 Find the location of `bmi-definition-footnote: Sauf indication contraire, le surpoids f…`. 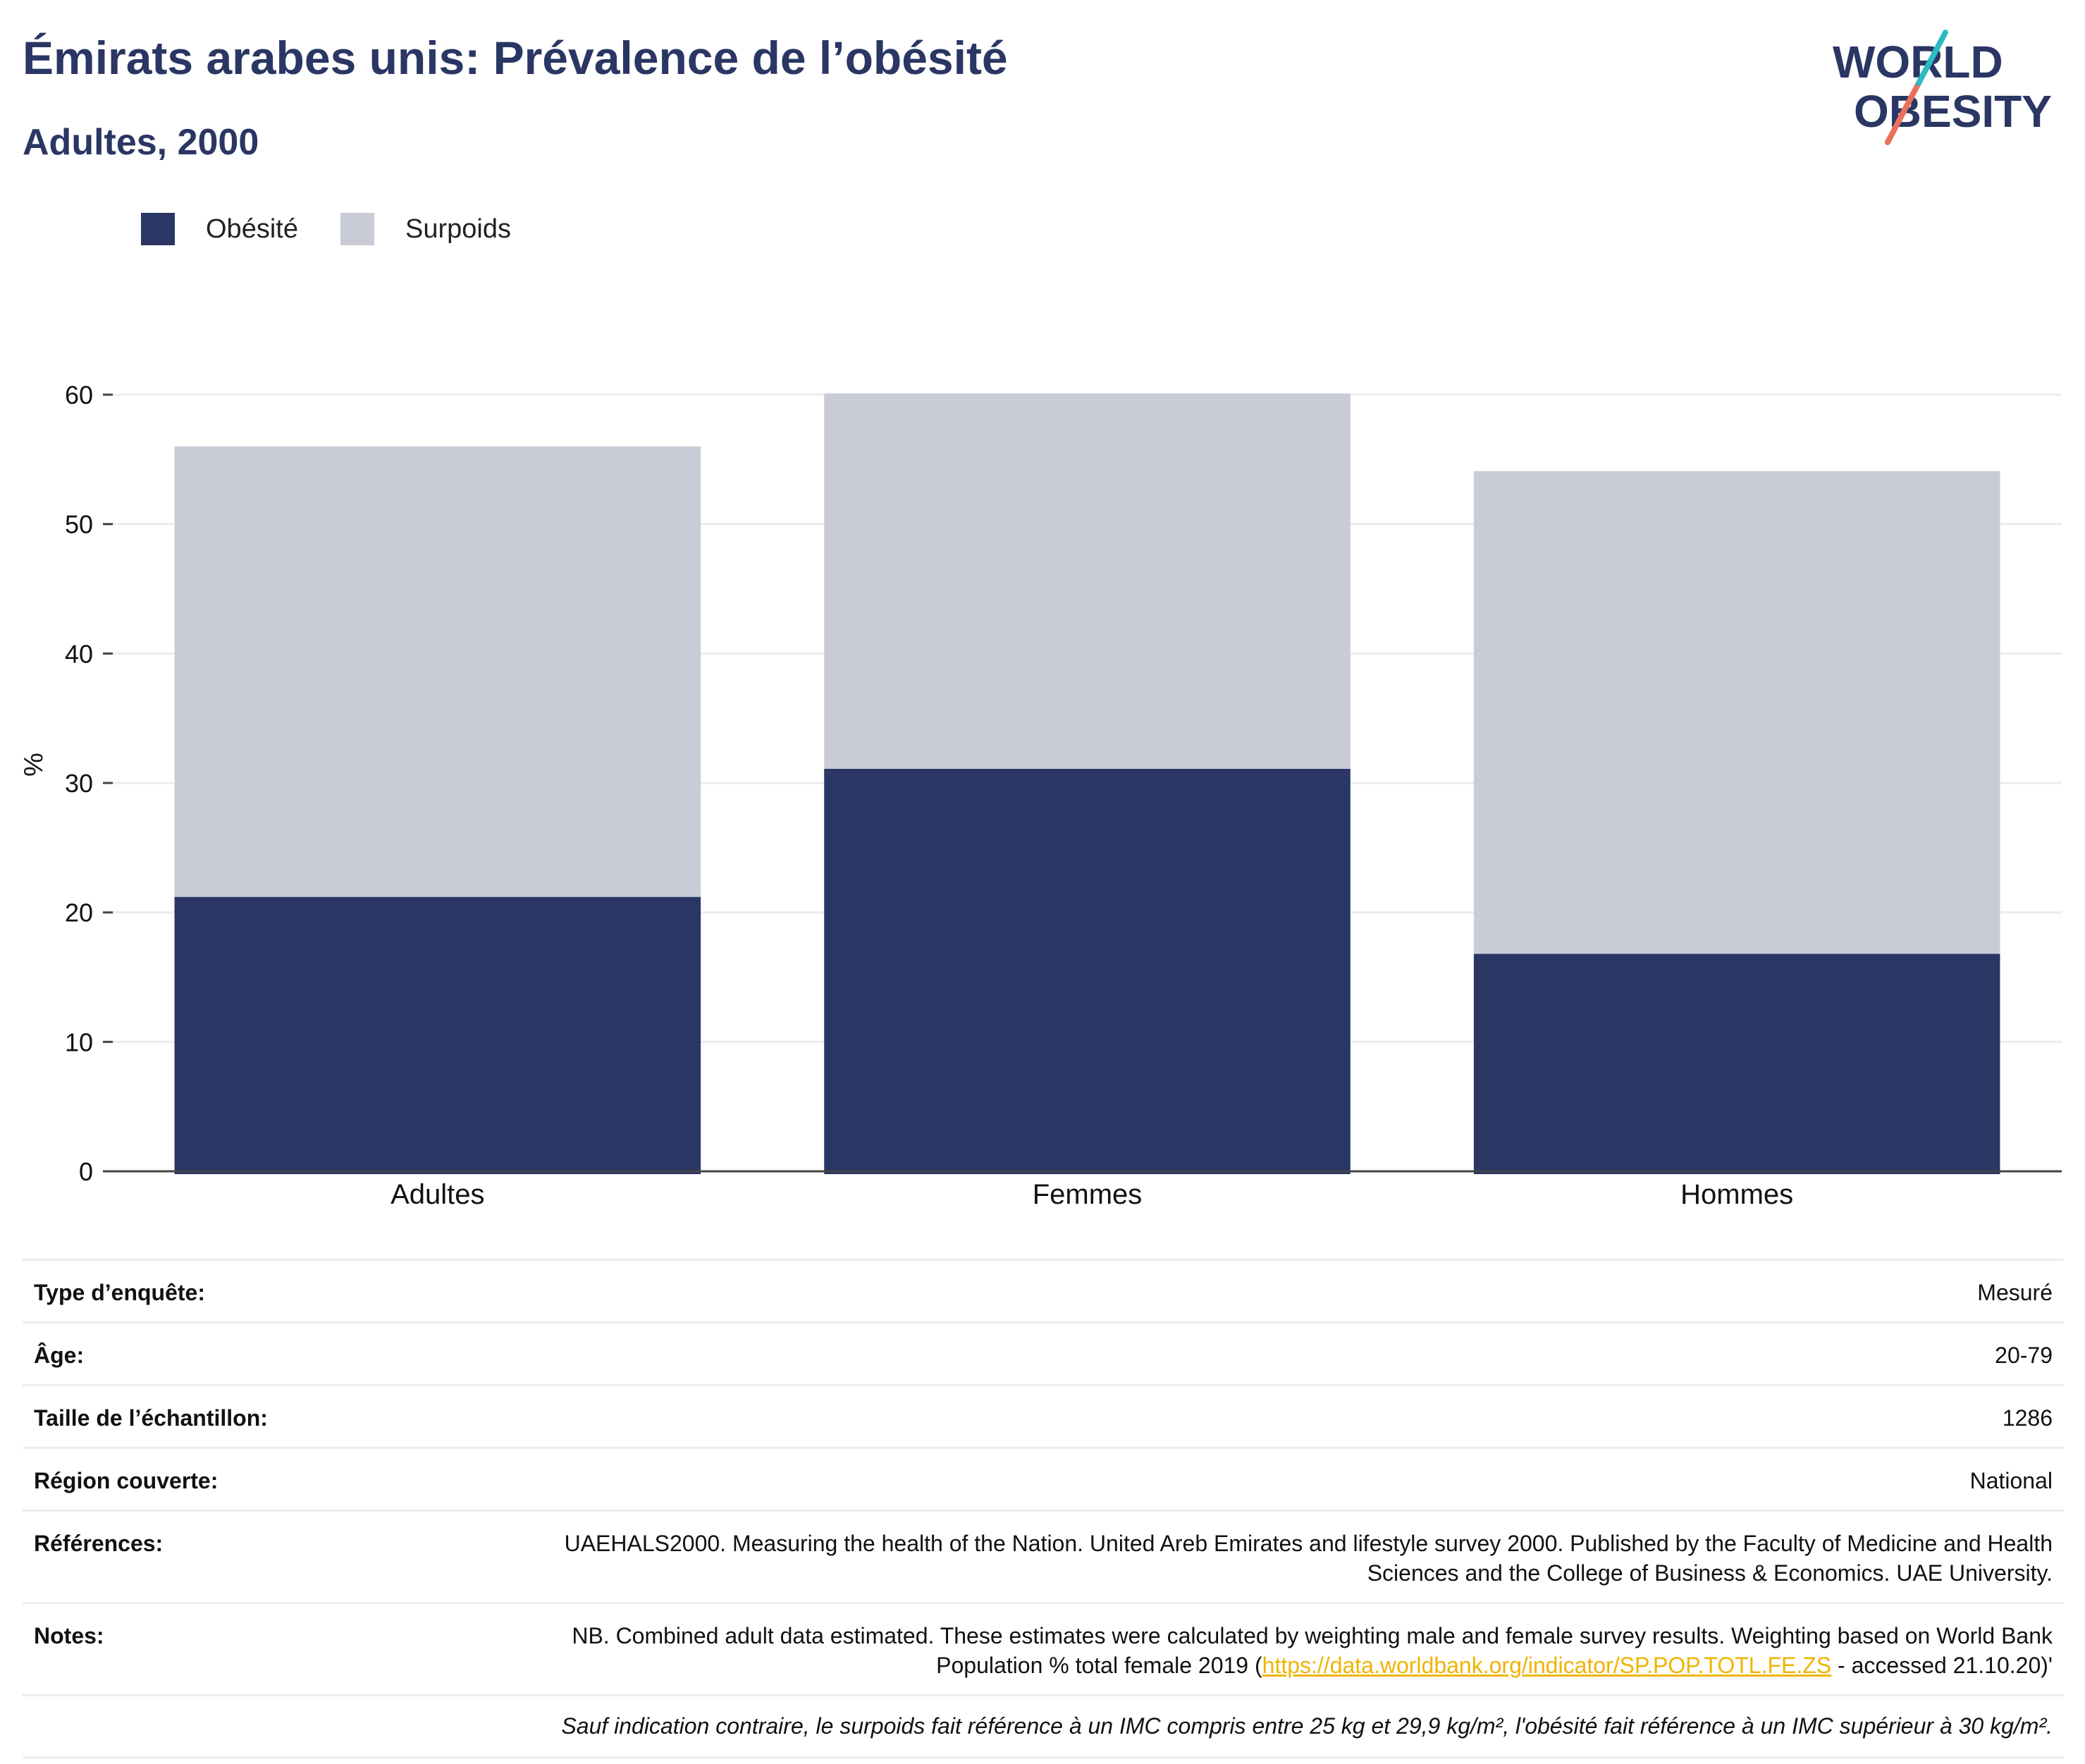

bmi-definition-footnote: Sauf indication contraire, le surpoids f… is located at coordinates (1043, 1726).